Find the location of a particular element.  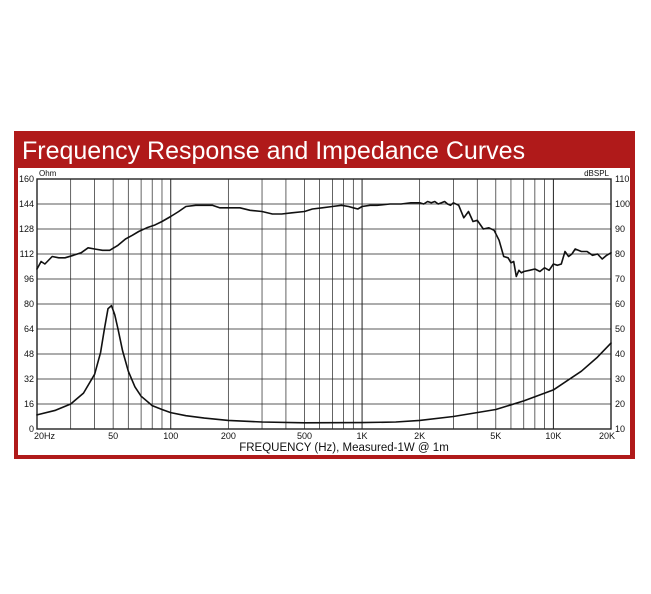

x-tick-label: 500 is located at coordinates (304, 436).